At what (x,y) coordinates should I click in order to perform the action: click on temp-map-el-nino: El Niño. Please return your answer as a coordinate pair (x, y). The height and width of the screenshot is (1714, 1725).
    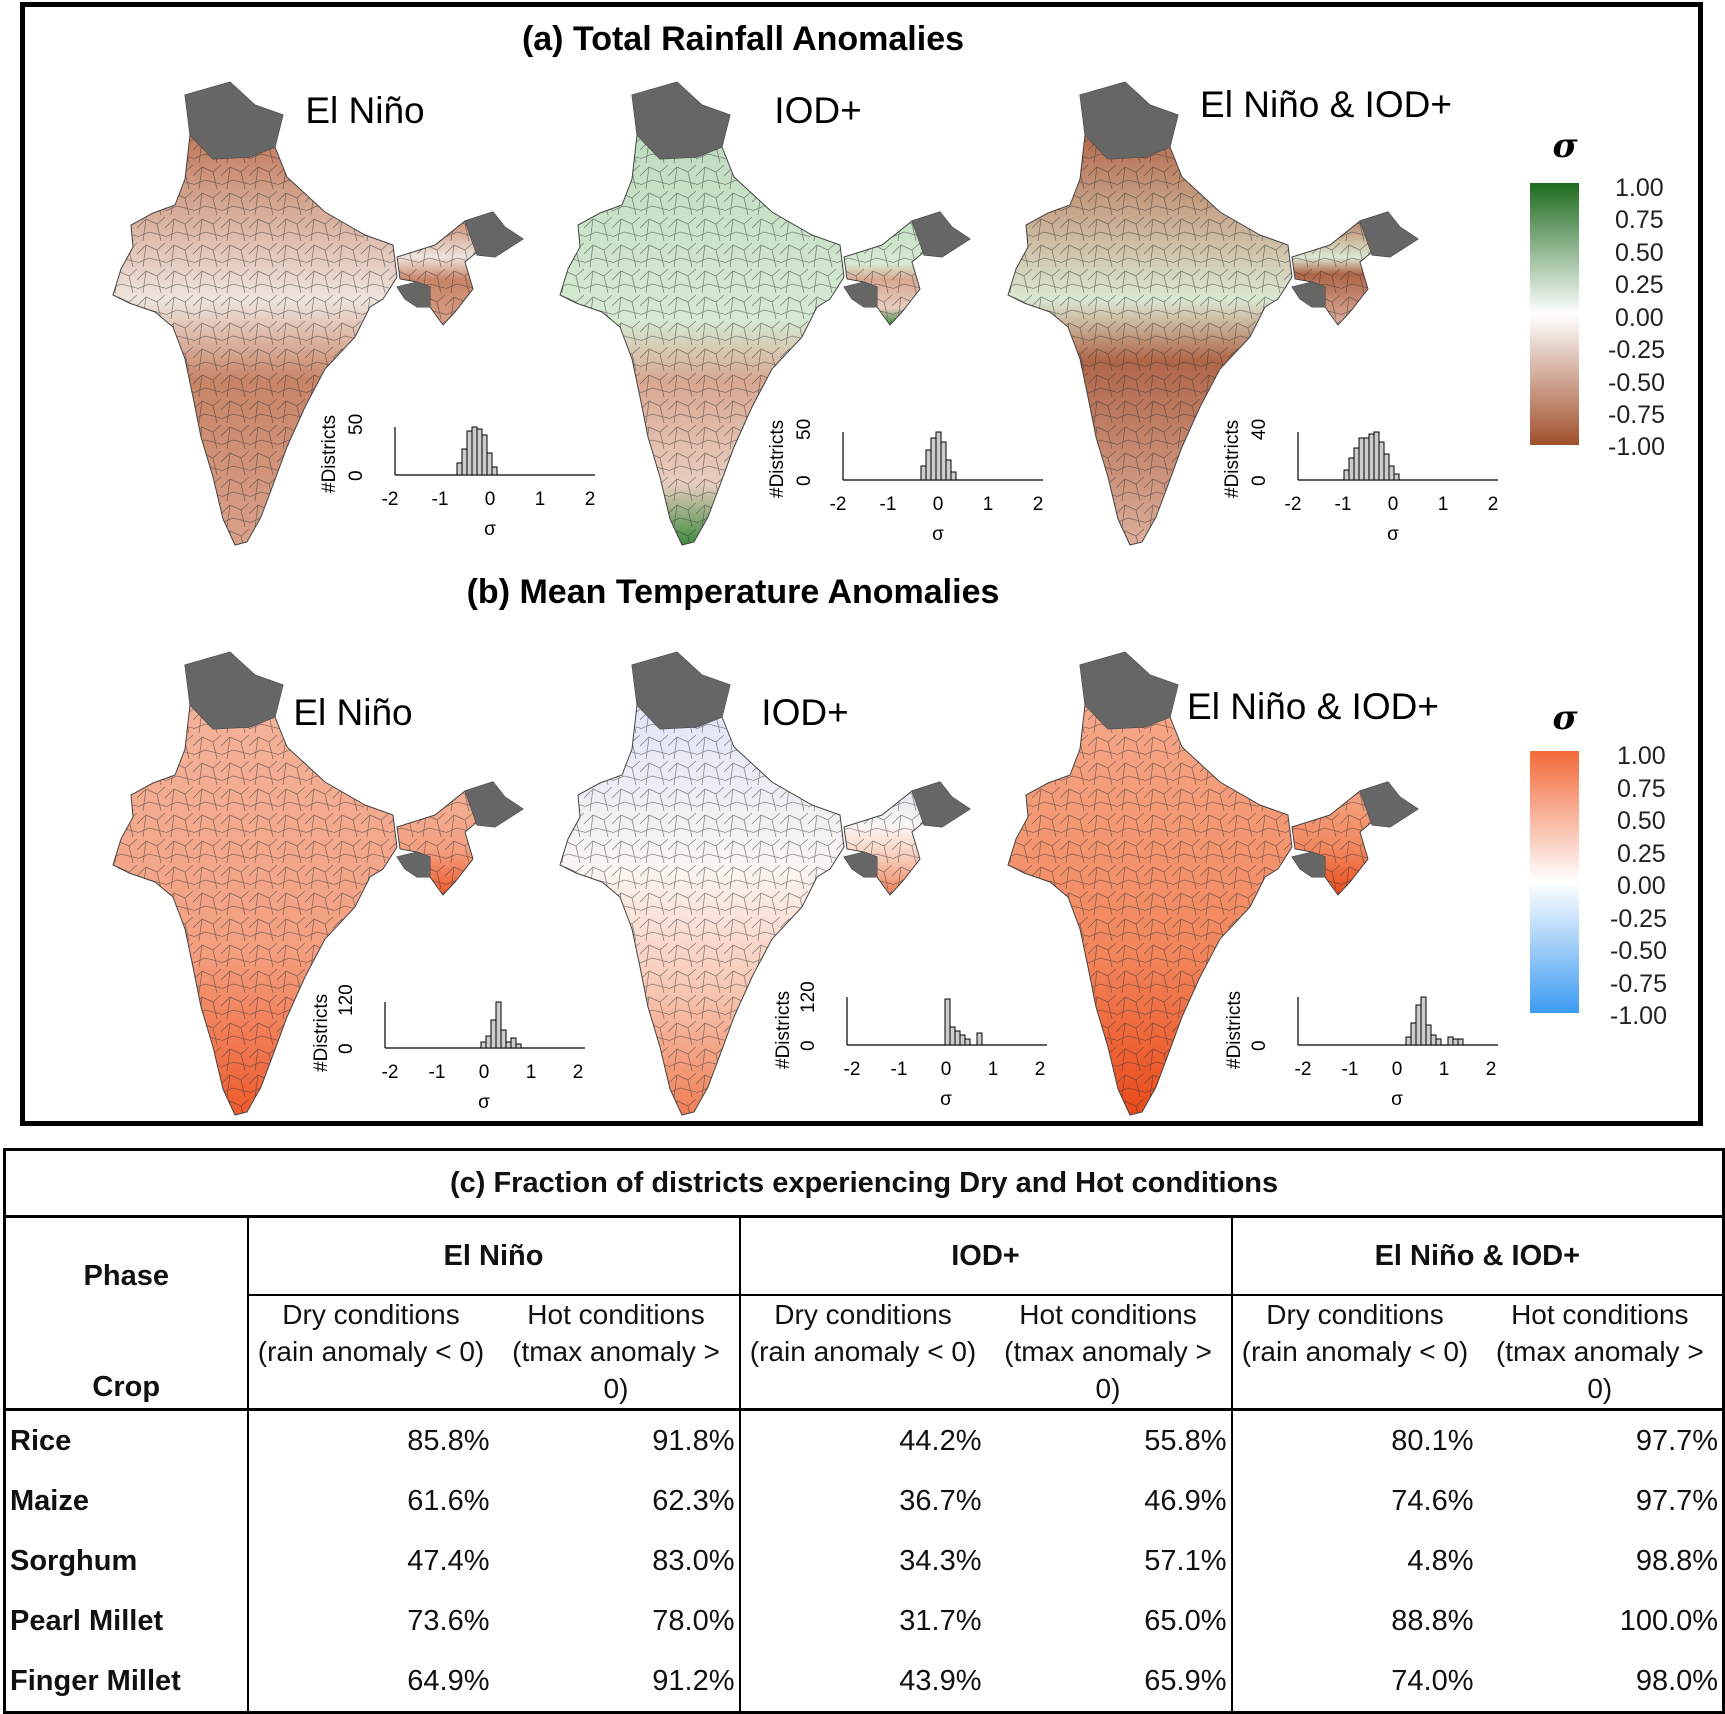
    Looking at the image, I should click on (318, 883).